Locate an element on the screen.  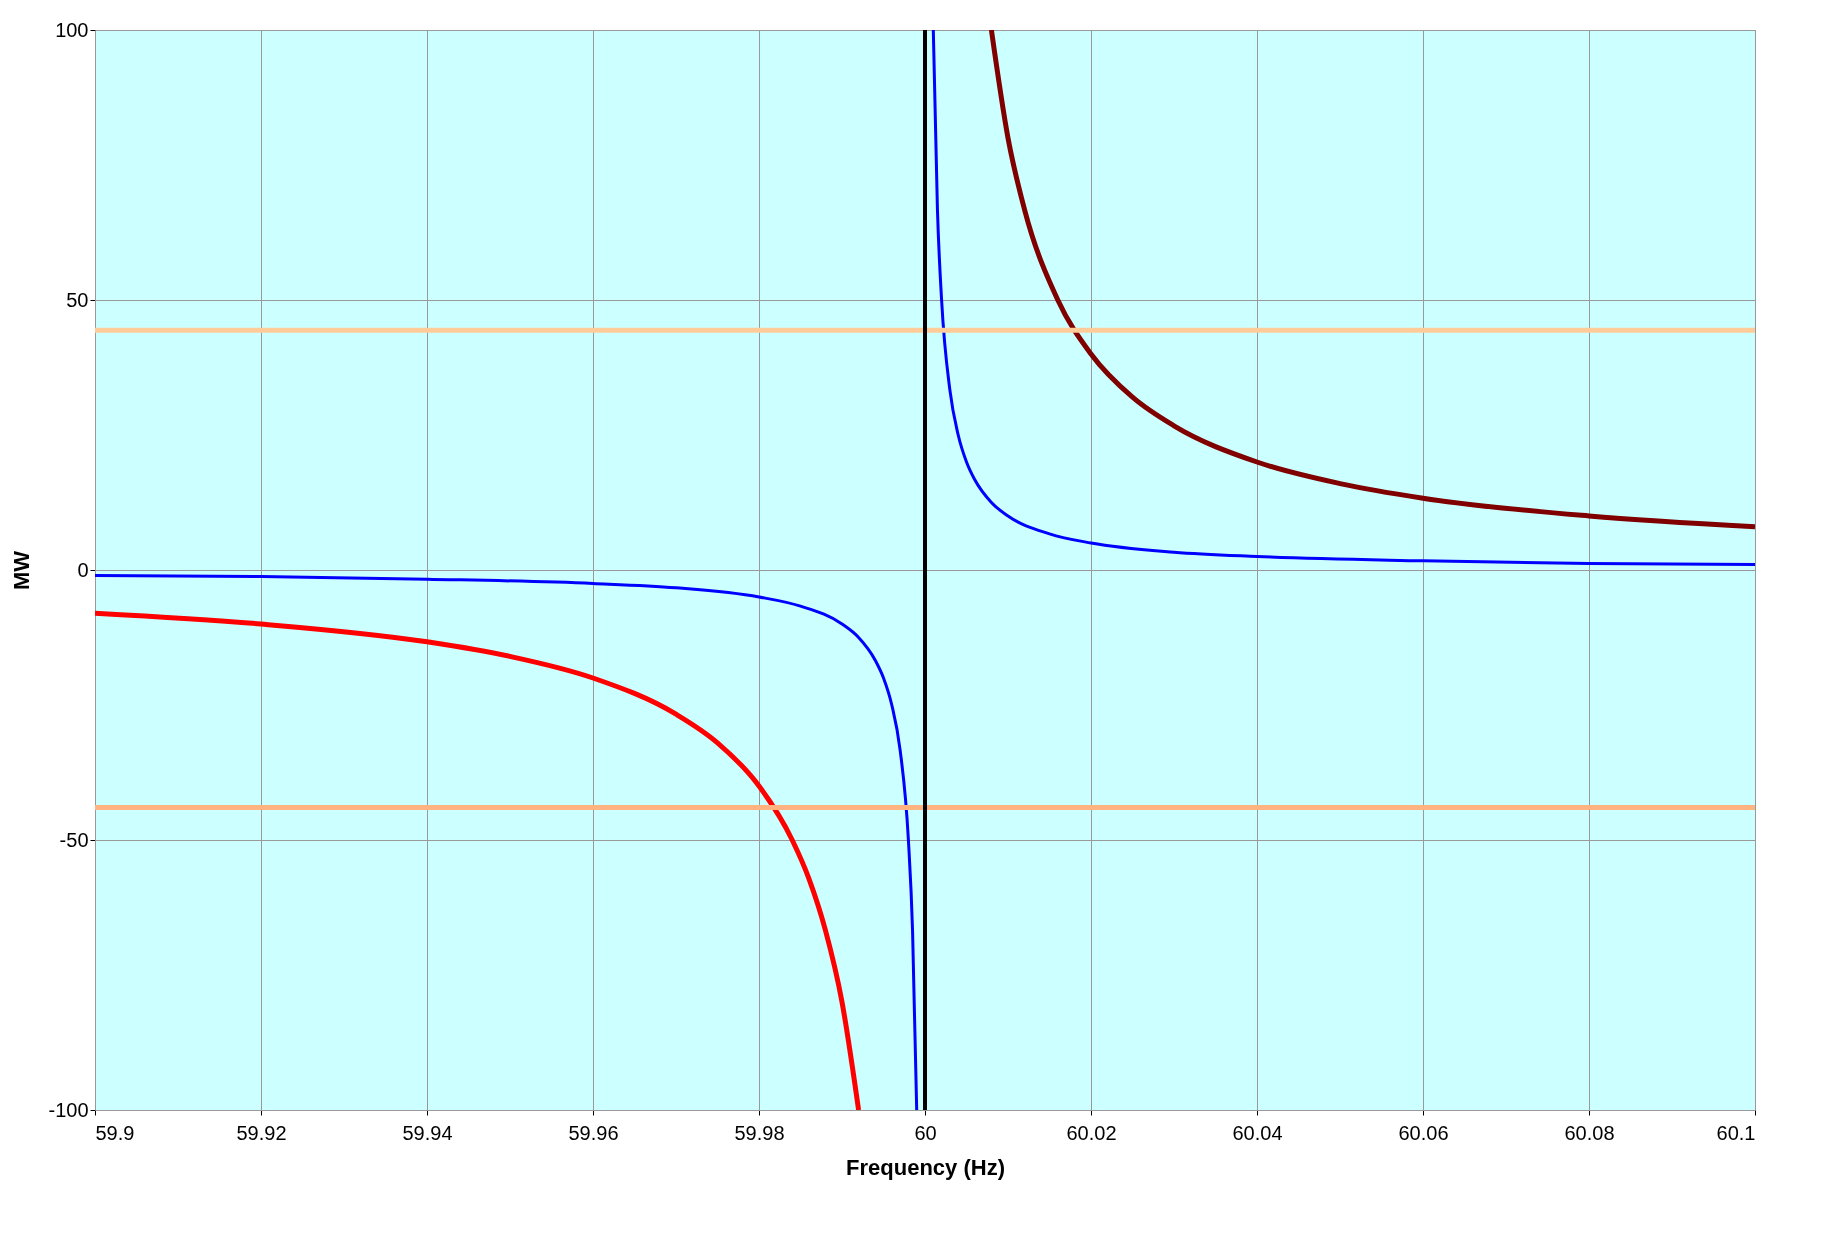
x-tick-label: 60.1 is located at coordinates (1736, 1132).